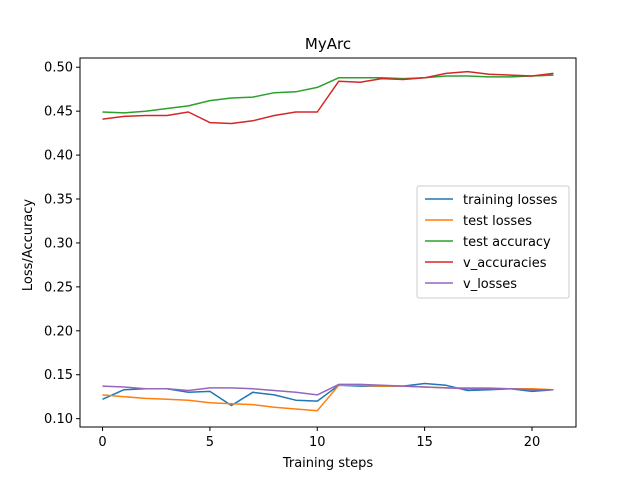 The image size is (640, 480). Describe the element at coordinates (58, 68) in the screenshot. I see `y-tick-label: 0.50` at that location.